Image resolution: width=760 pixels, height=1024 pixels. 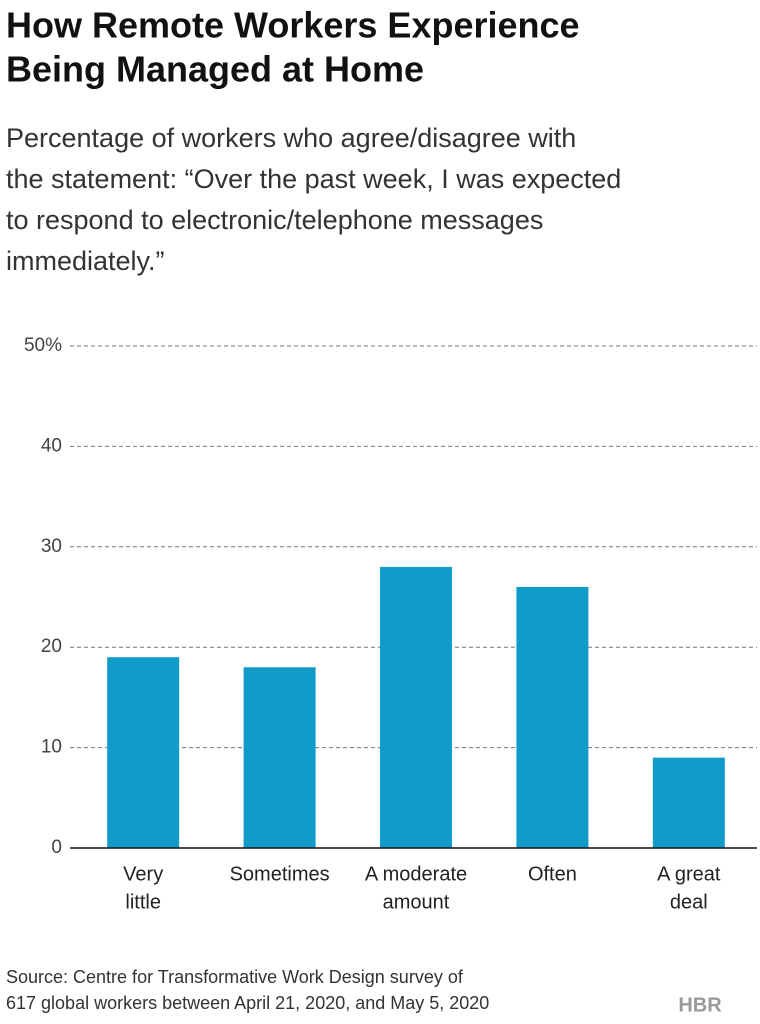 I want to click on y-tick-label: 50%, so click(x=43, y=345).